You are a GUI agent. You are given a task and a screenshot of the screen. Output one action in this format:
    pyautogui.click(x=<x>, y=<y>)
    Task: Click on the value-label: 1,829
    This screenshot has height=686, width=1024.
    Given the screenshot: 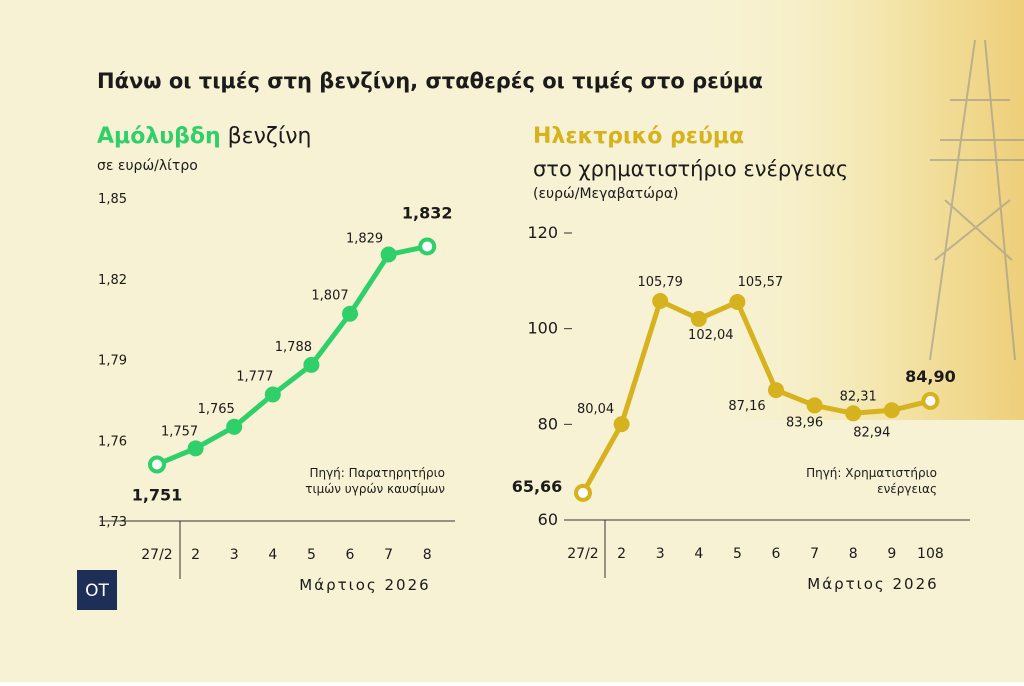 What is the action you would take?
    pyautogui.click(x=364, y=239)
    